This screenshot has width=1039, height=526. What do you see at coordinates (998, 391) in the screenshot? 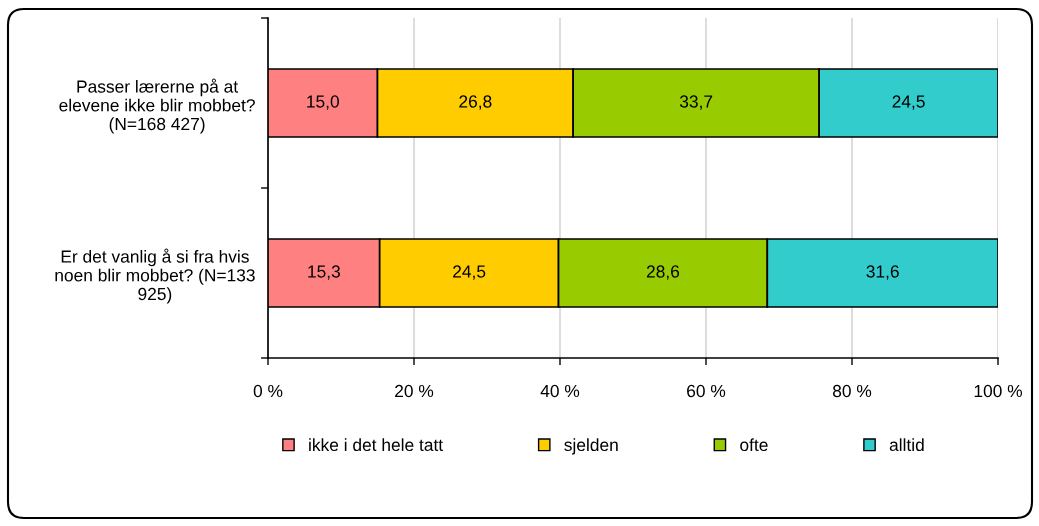
I see `x-tick-label: 100 %` at bounding box center [998, 391].